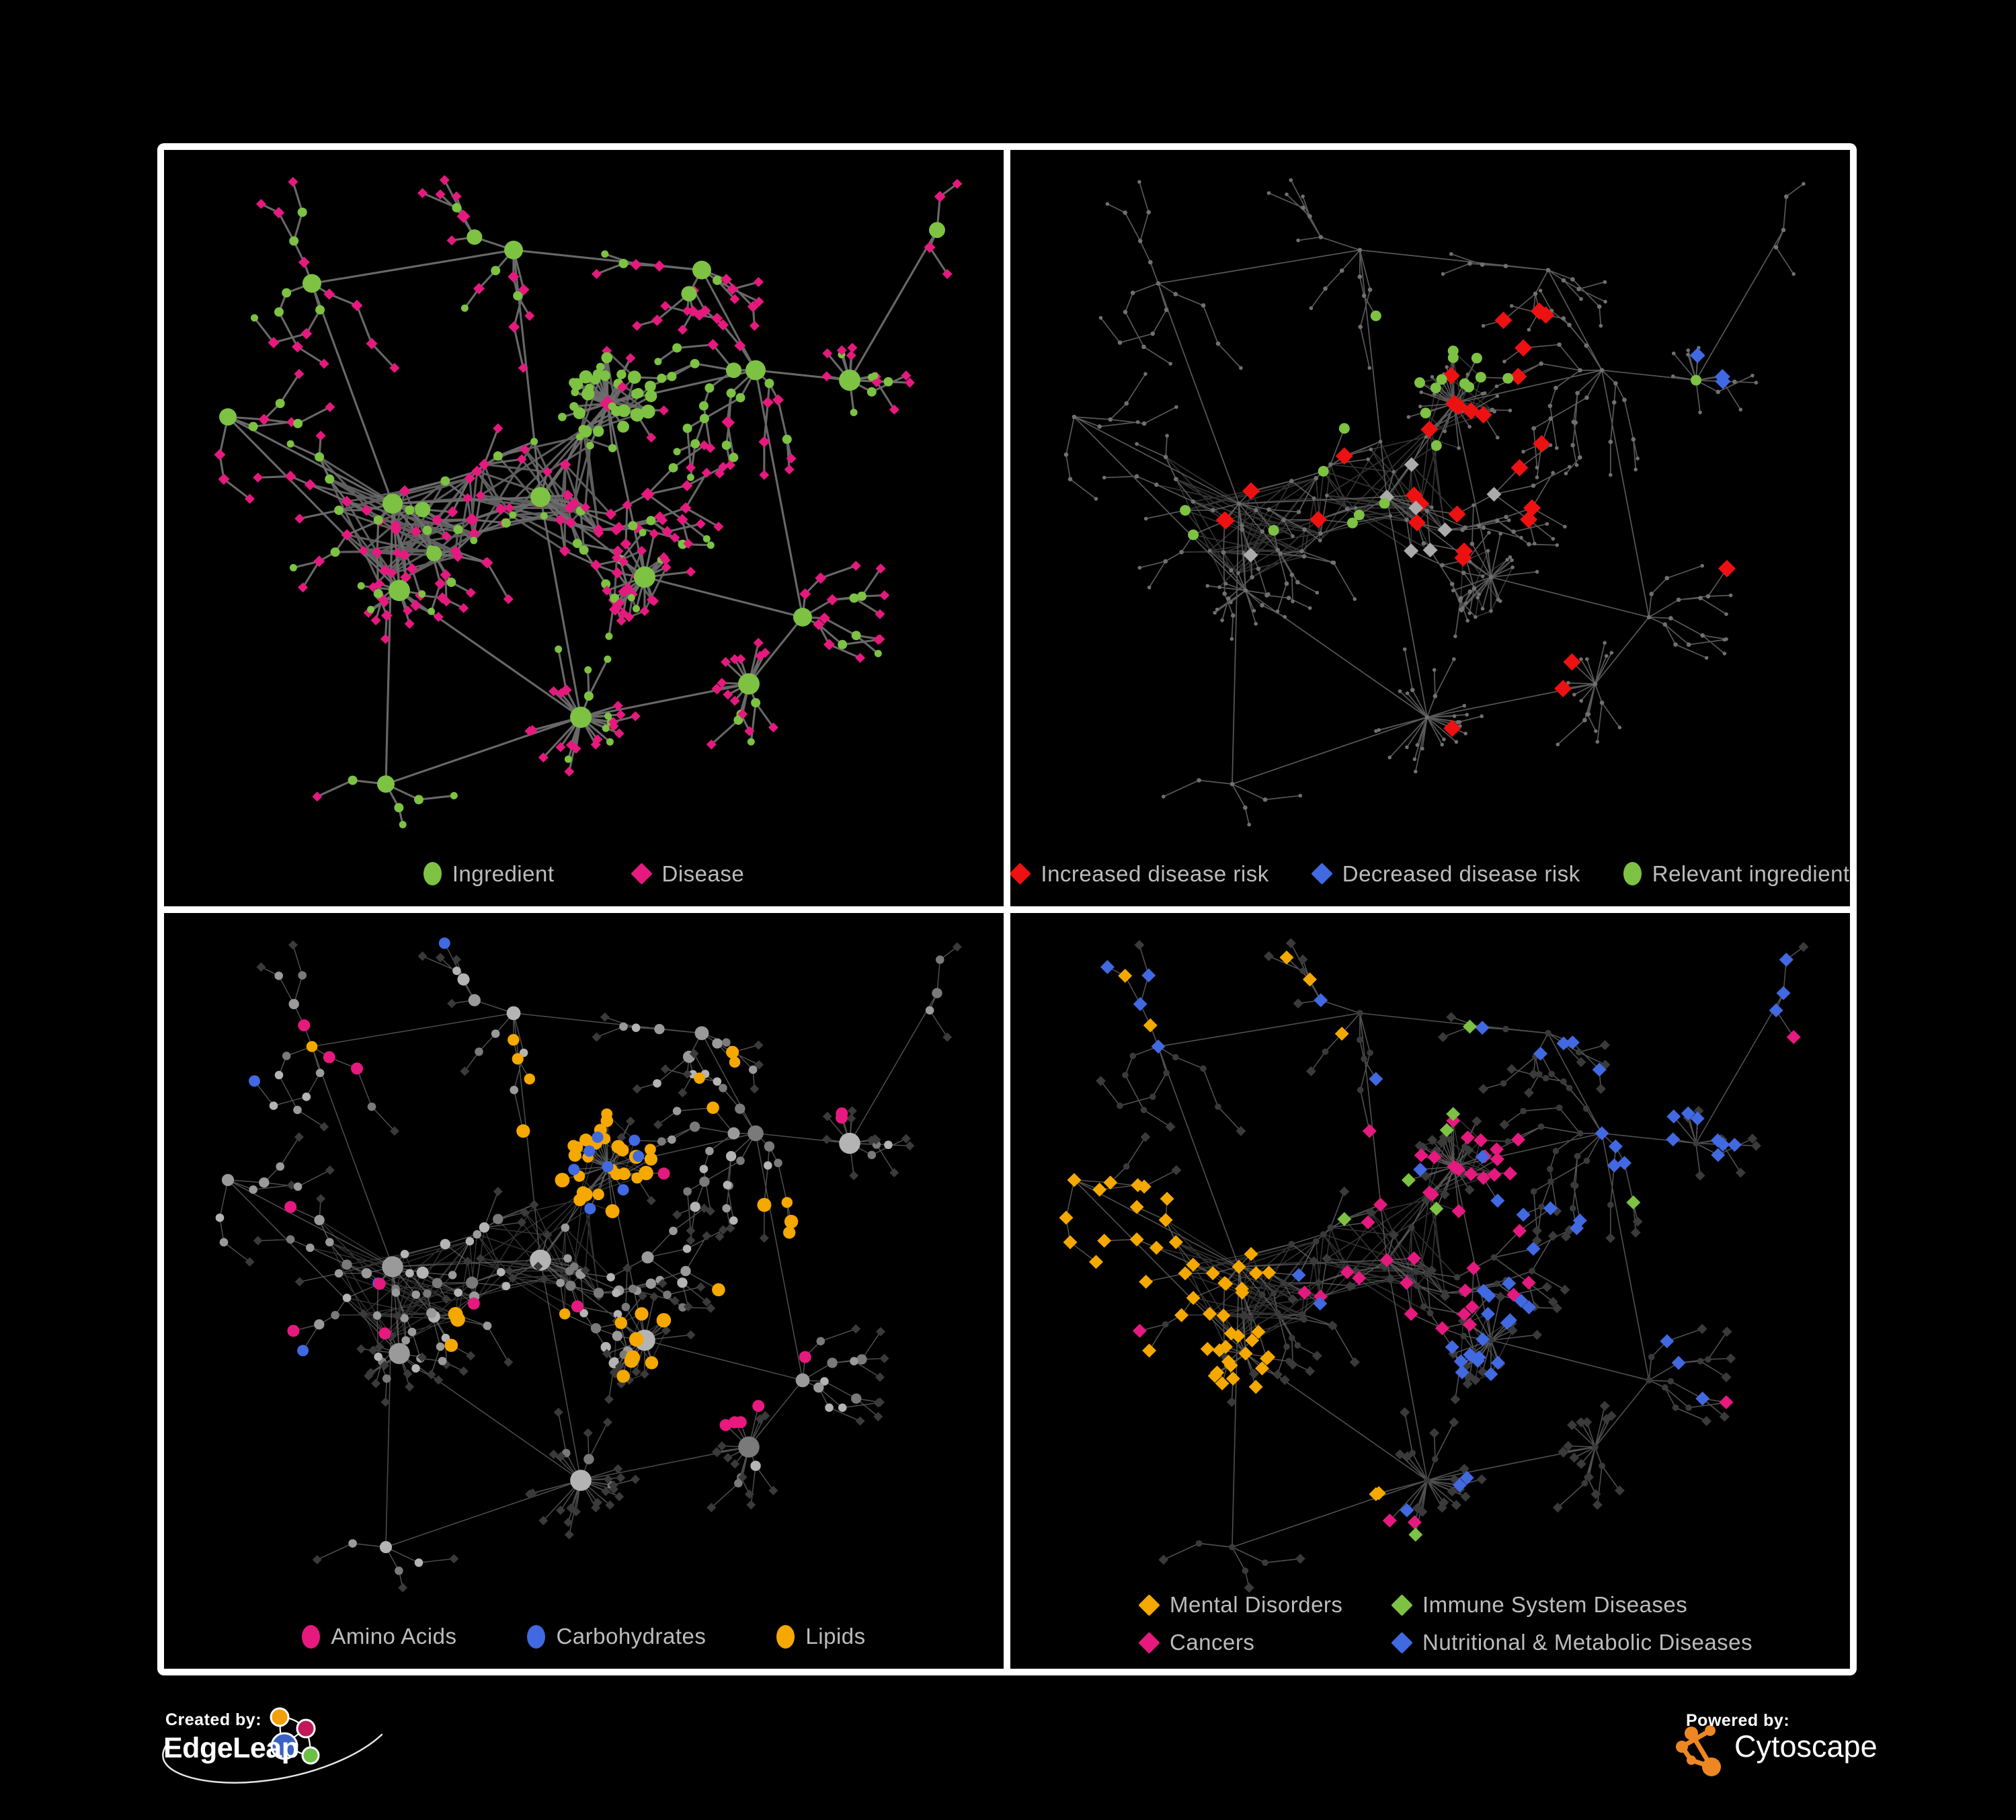 The width and height of the screenshot is (2016, 1820). Describe the element at coordinates (1265, 1642) in the screenshot. I see `legend-item-cancers: Cancers` at that location.